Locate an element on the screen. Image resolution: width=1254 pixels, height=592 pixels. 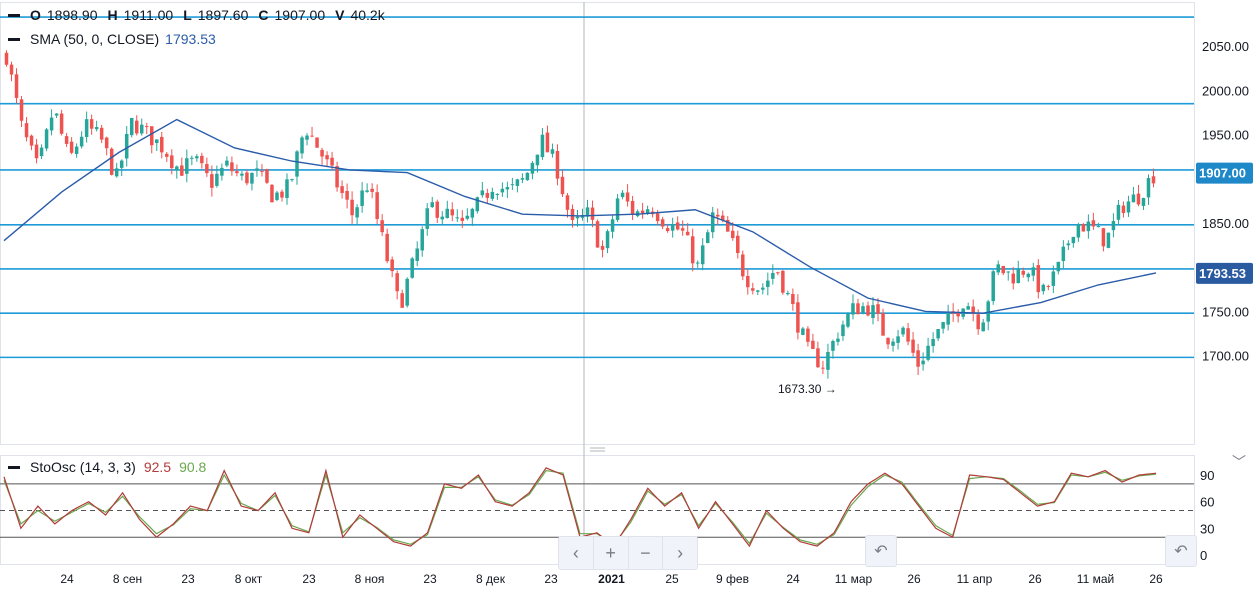
stoch-tick-label: 60 is located at coordinates (1207, 502).